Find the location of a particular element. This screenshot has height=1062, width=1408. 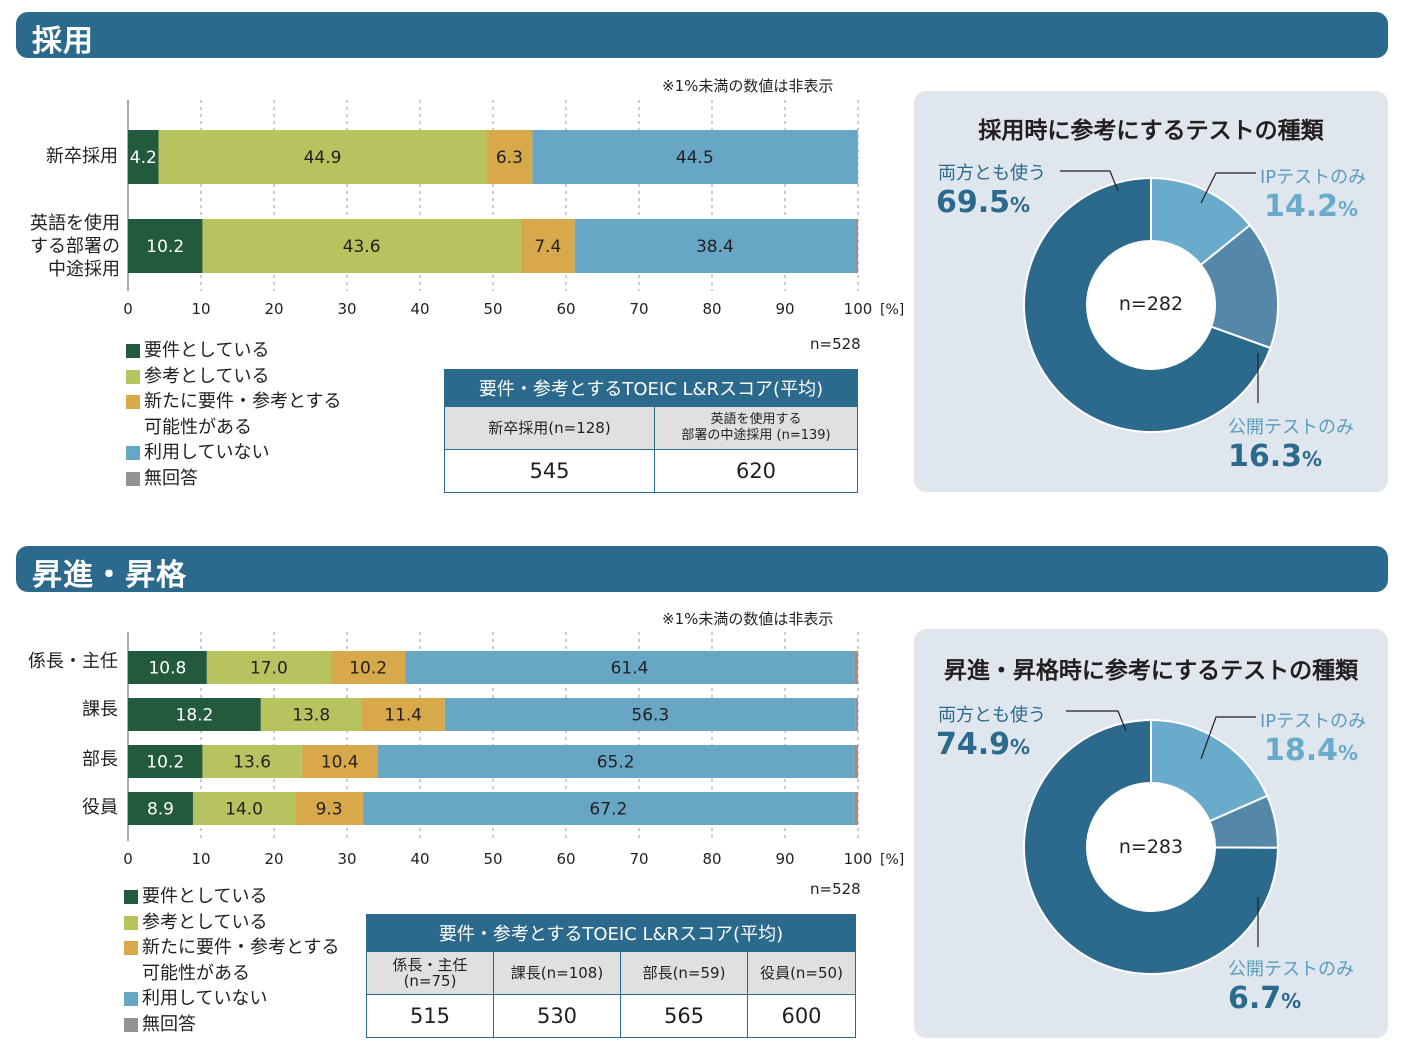

promotion-legend-item: 利用していない is located at coordinates (231, 999).